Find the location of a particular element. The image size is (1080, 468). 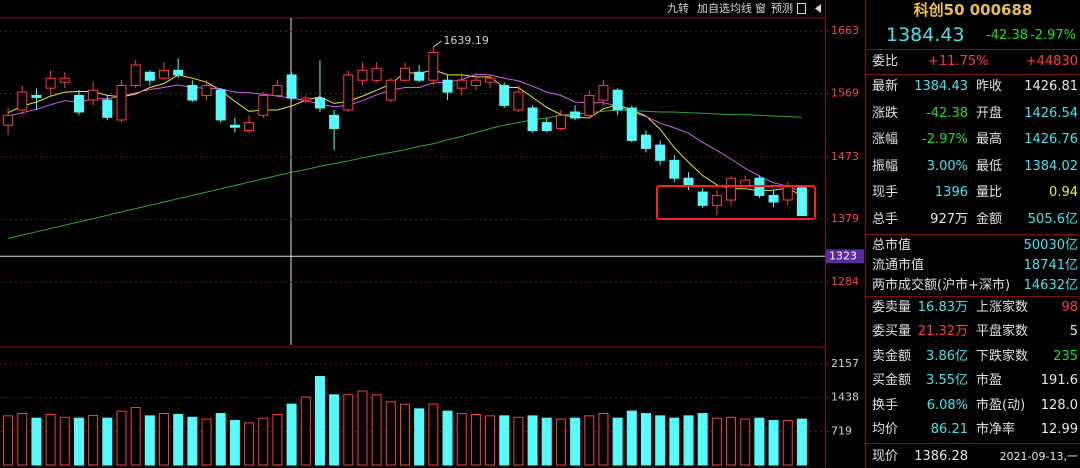

field-value: 98 is located at coordinates (1069, 307).